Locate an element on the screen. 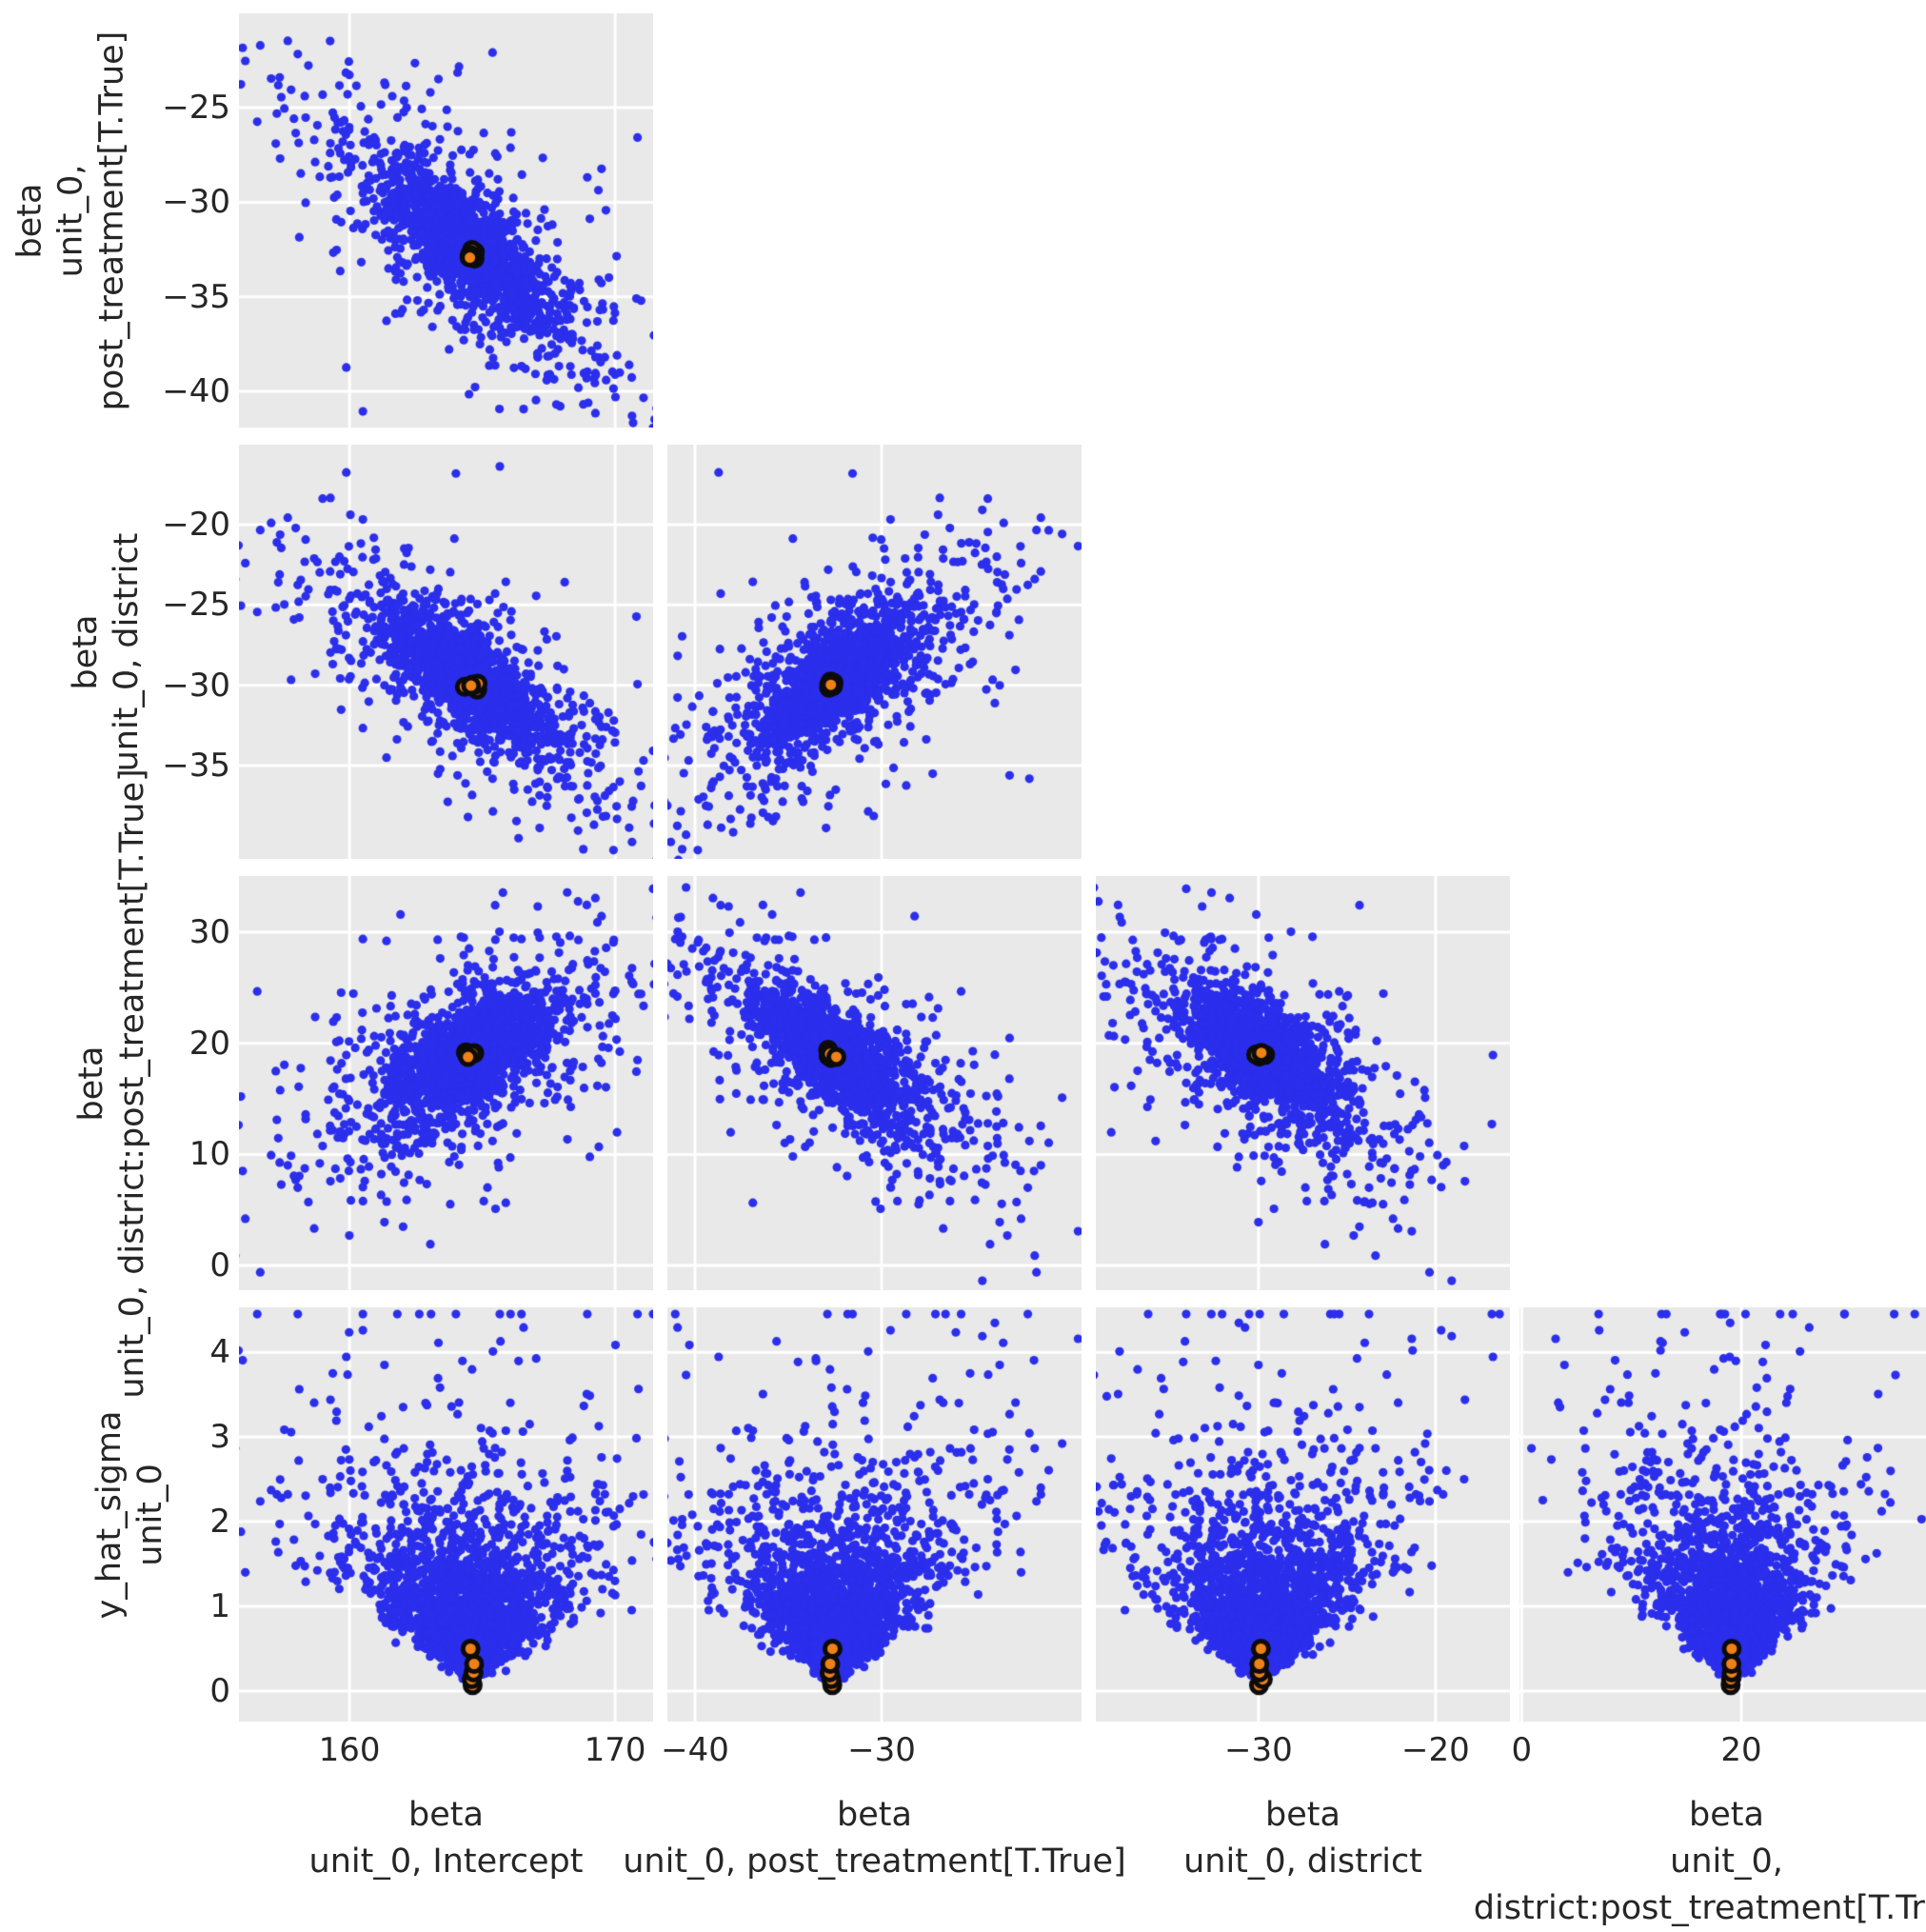  y-tick-label-row3: 2 is located at coordinates (219, 1522).